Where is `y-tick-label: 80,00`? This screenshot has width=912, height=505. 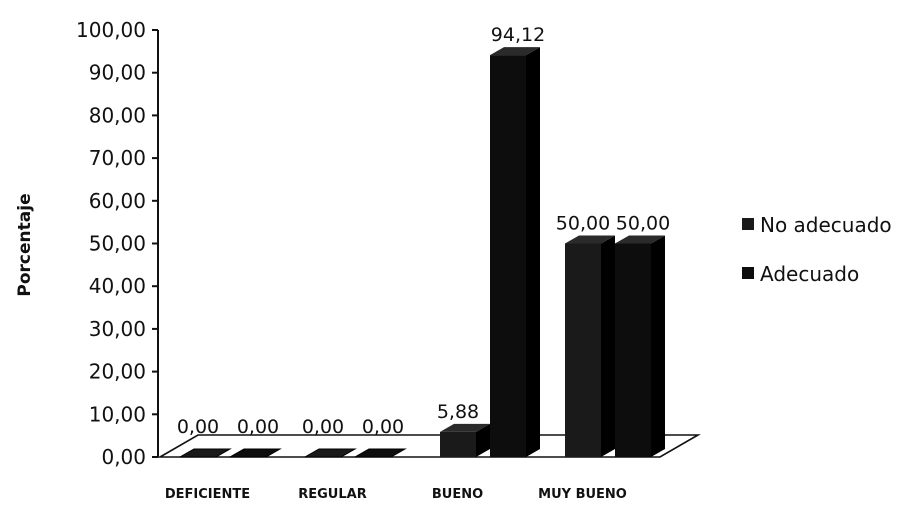
y-tick-label: 80,00 is located at coordinates (117, 115).